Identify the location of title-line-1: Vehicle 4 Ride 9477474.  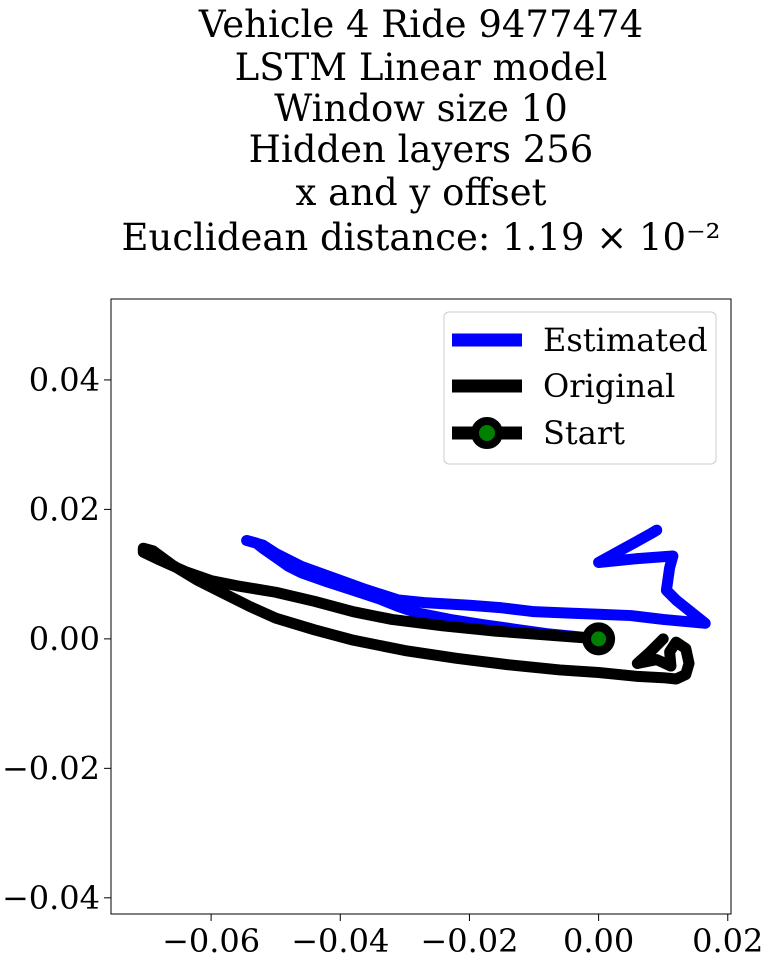
(420, 24).